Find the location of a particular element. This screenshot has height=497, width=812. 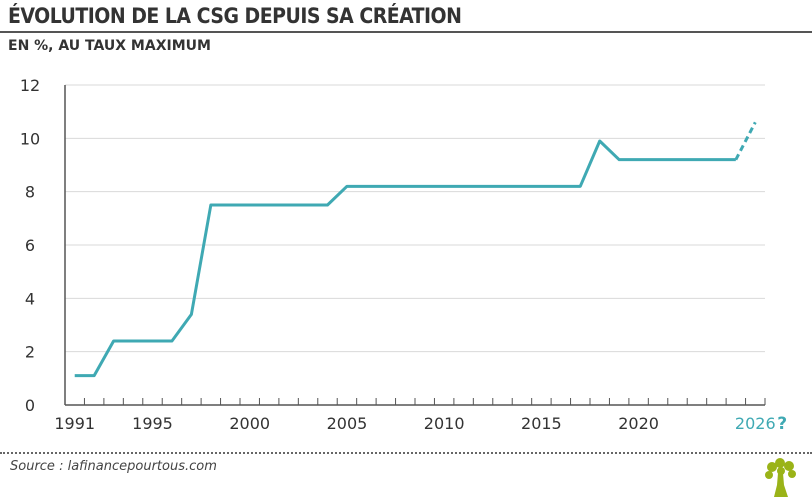

projection-question-mark: ? is located at coordinates (782, 424).